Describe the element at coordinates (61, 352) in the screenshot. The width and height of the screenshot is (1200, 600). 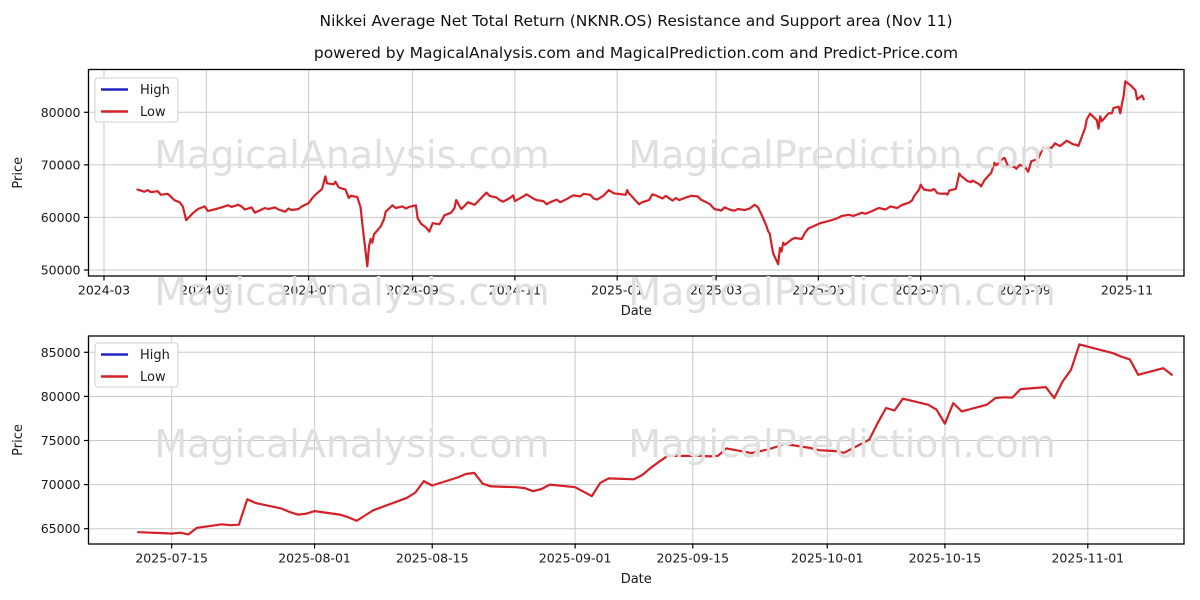
I see `y-tick-label: 85000` at that location.